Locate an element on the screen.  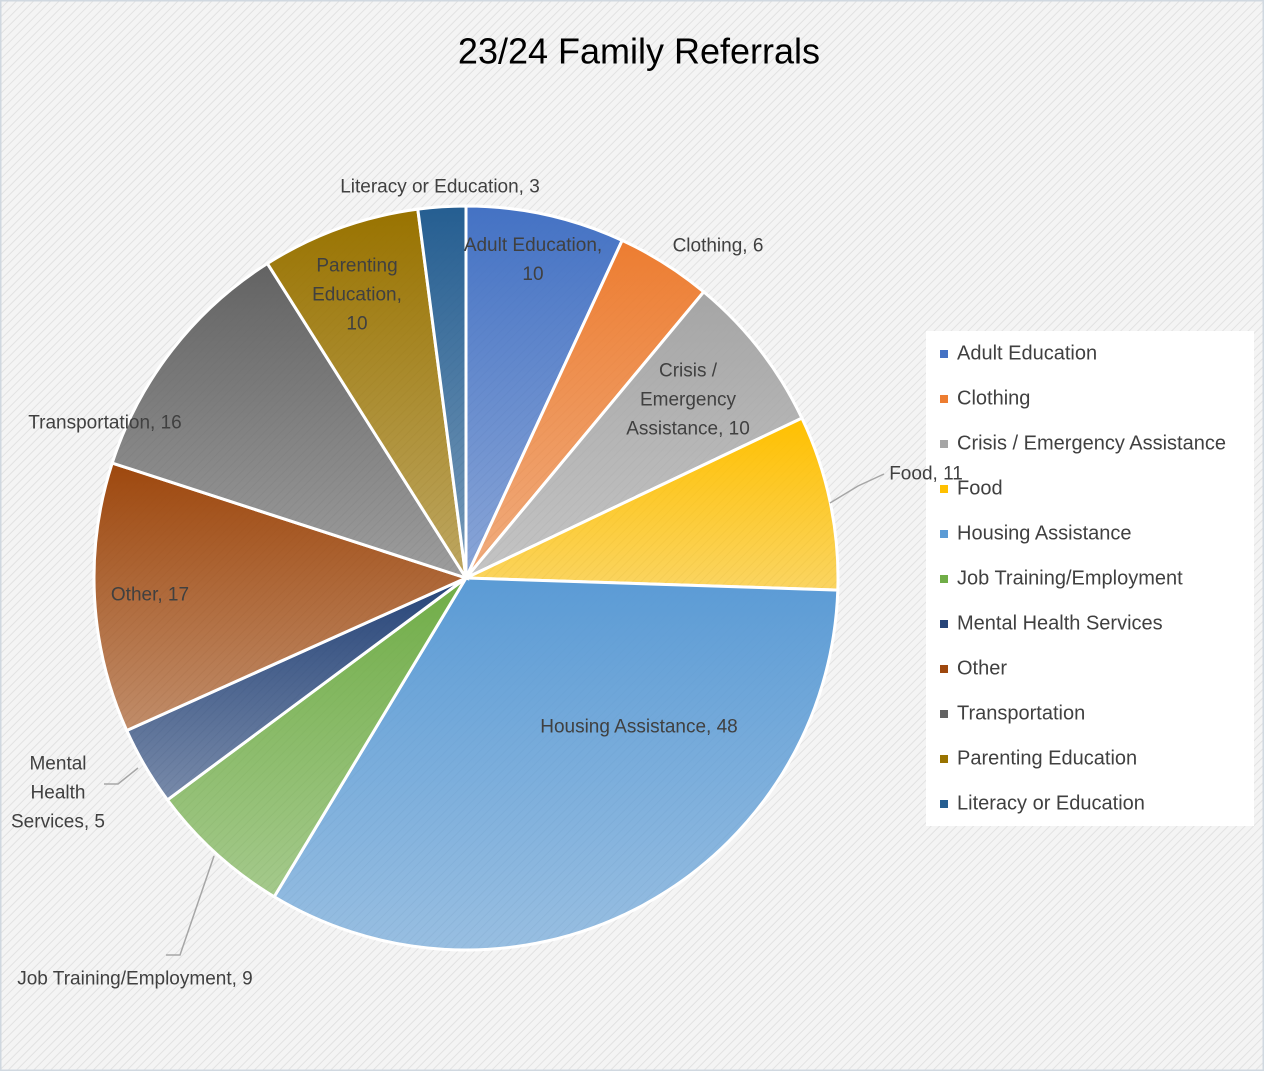
legend-label: Food is located at coordinates (980, 488).